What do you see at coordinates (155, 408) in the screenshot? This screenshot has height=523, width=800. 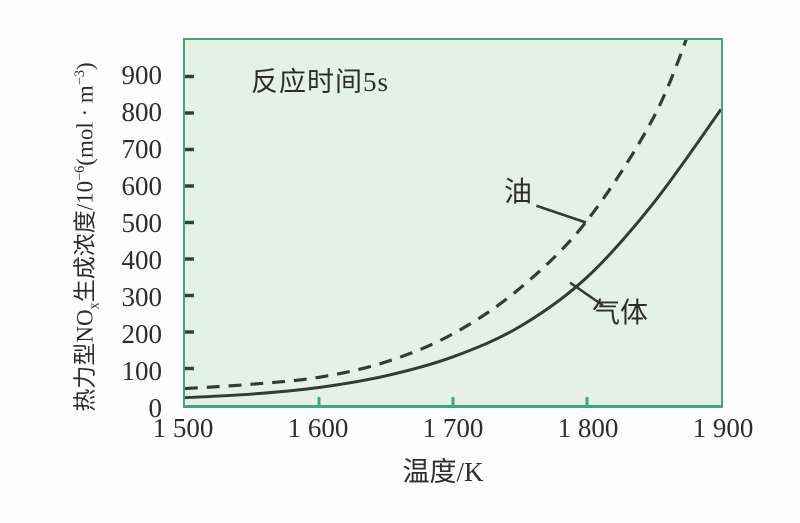 I see `y-tick-label: 0` at bounding box center [155, 408].